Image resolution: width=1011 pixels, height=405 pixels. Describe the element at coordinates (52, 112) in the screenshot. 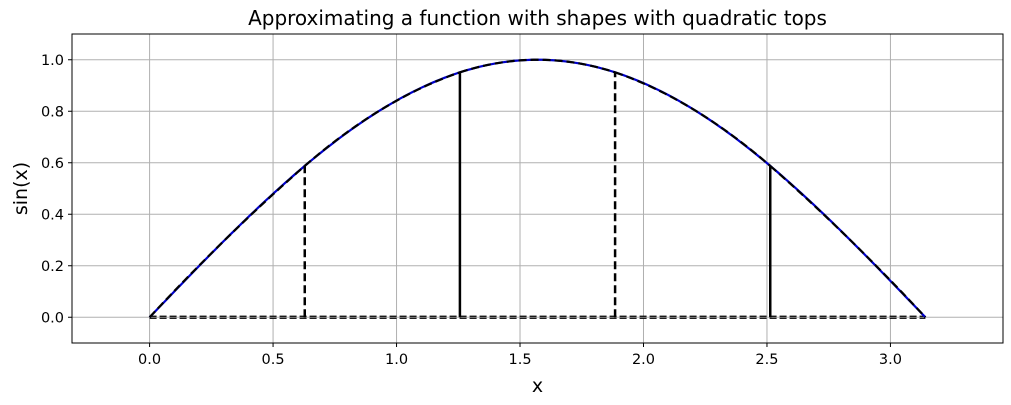

I see `y-tick-label: 0.8` at that location.